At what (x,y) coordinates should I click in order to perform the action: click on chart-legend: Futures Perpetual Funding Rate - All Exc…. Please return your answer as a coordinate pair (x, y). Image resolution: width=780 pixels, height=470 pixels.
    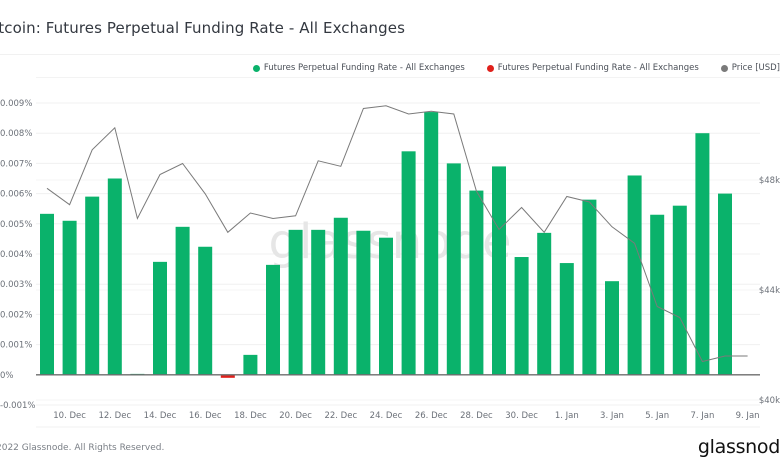
    Looking at the image, I should click on (516, 68).